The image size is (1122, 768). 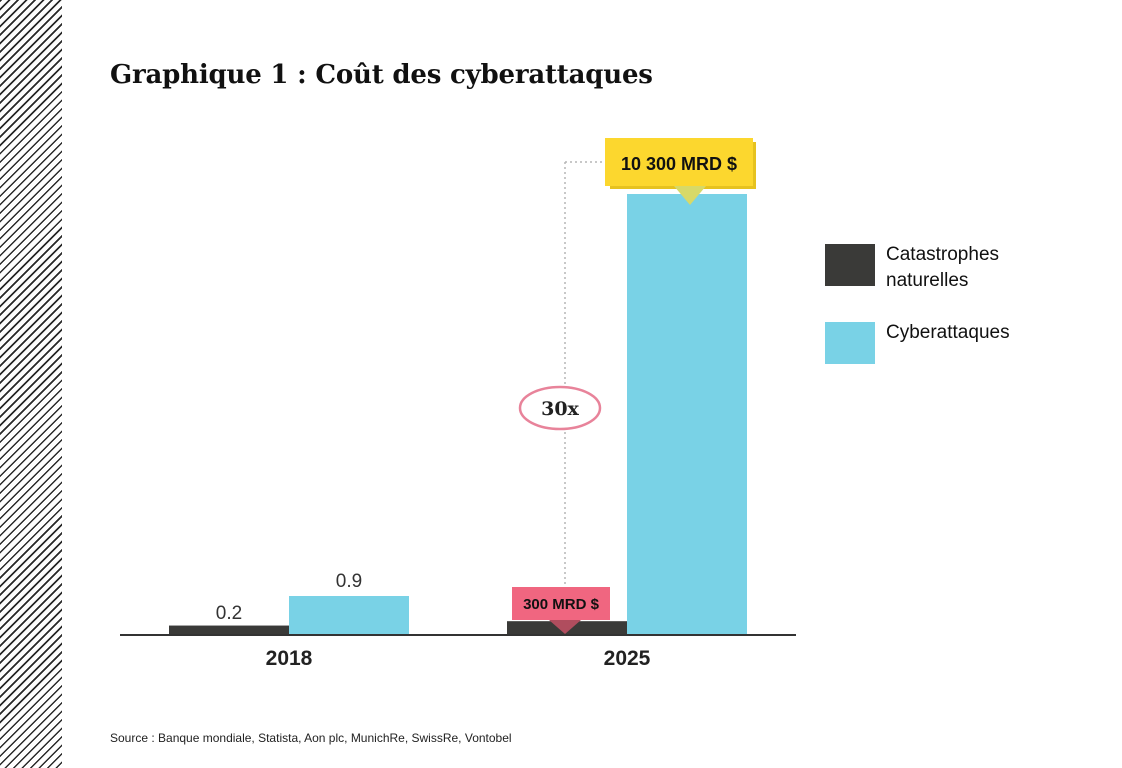 What do you see at coordinates (627, 658) in the screenshot?
I see `category-label-2025: 2025` at bounding box center [627, 658].